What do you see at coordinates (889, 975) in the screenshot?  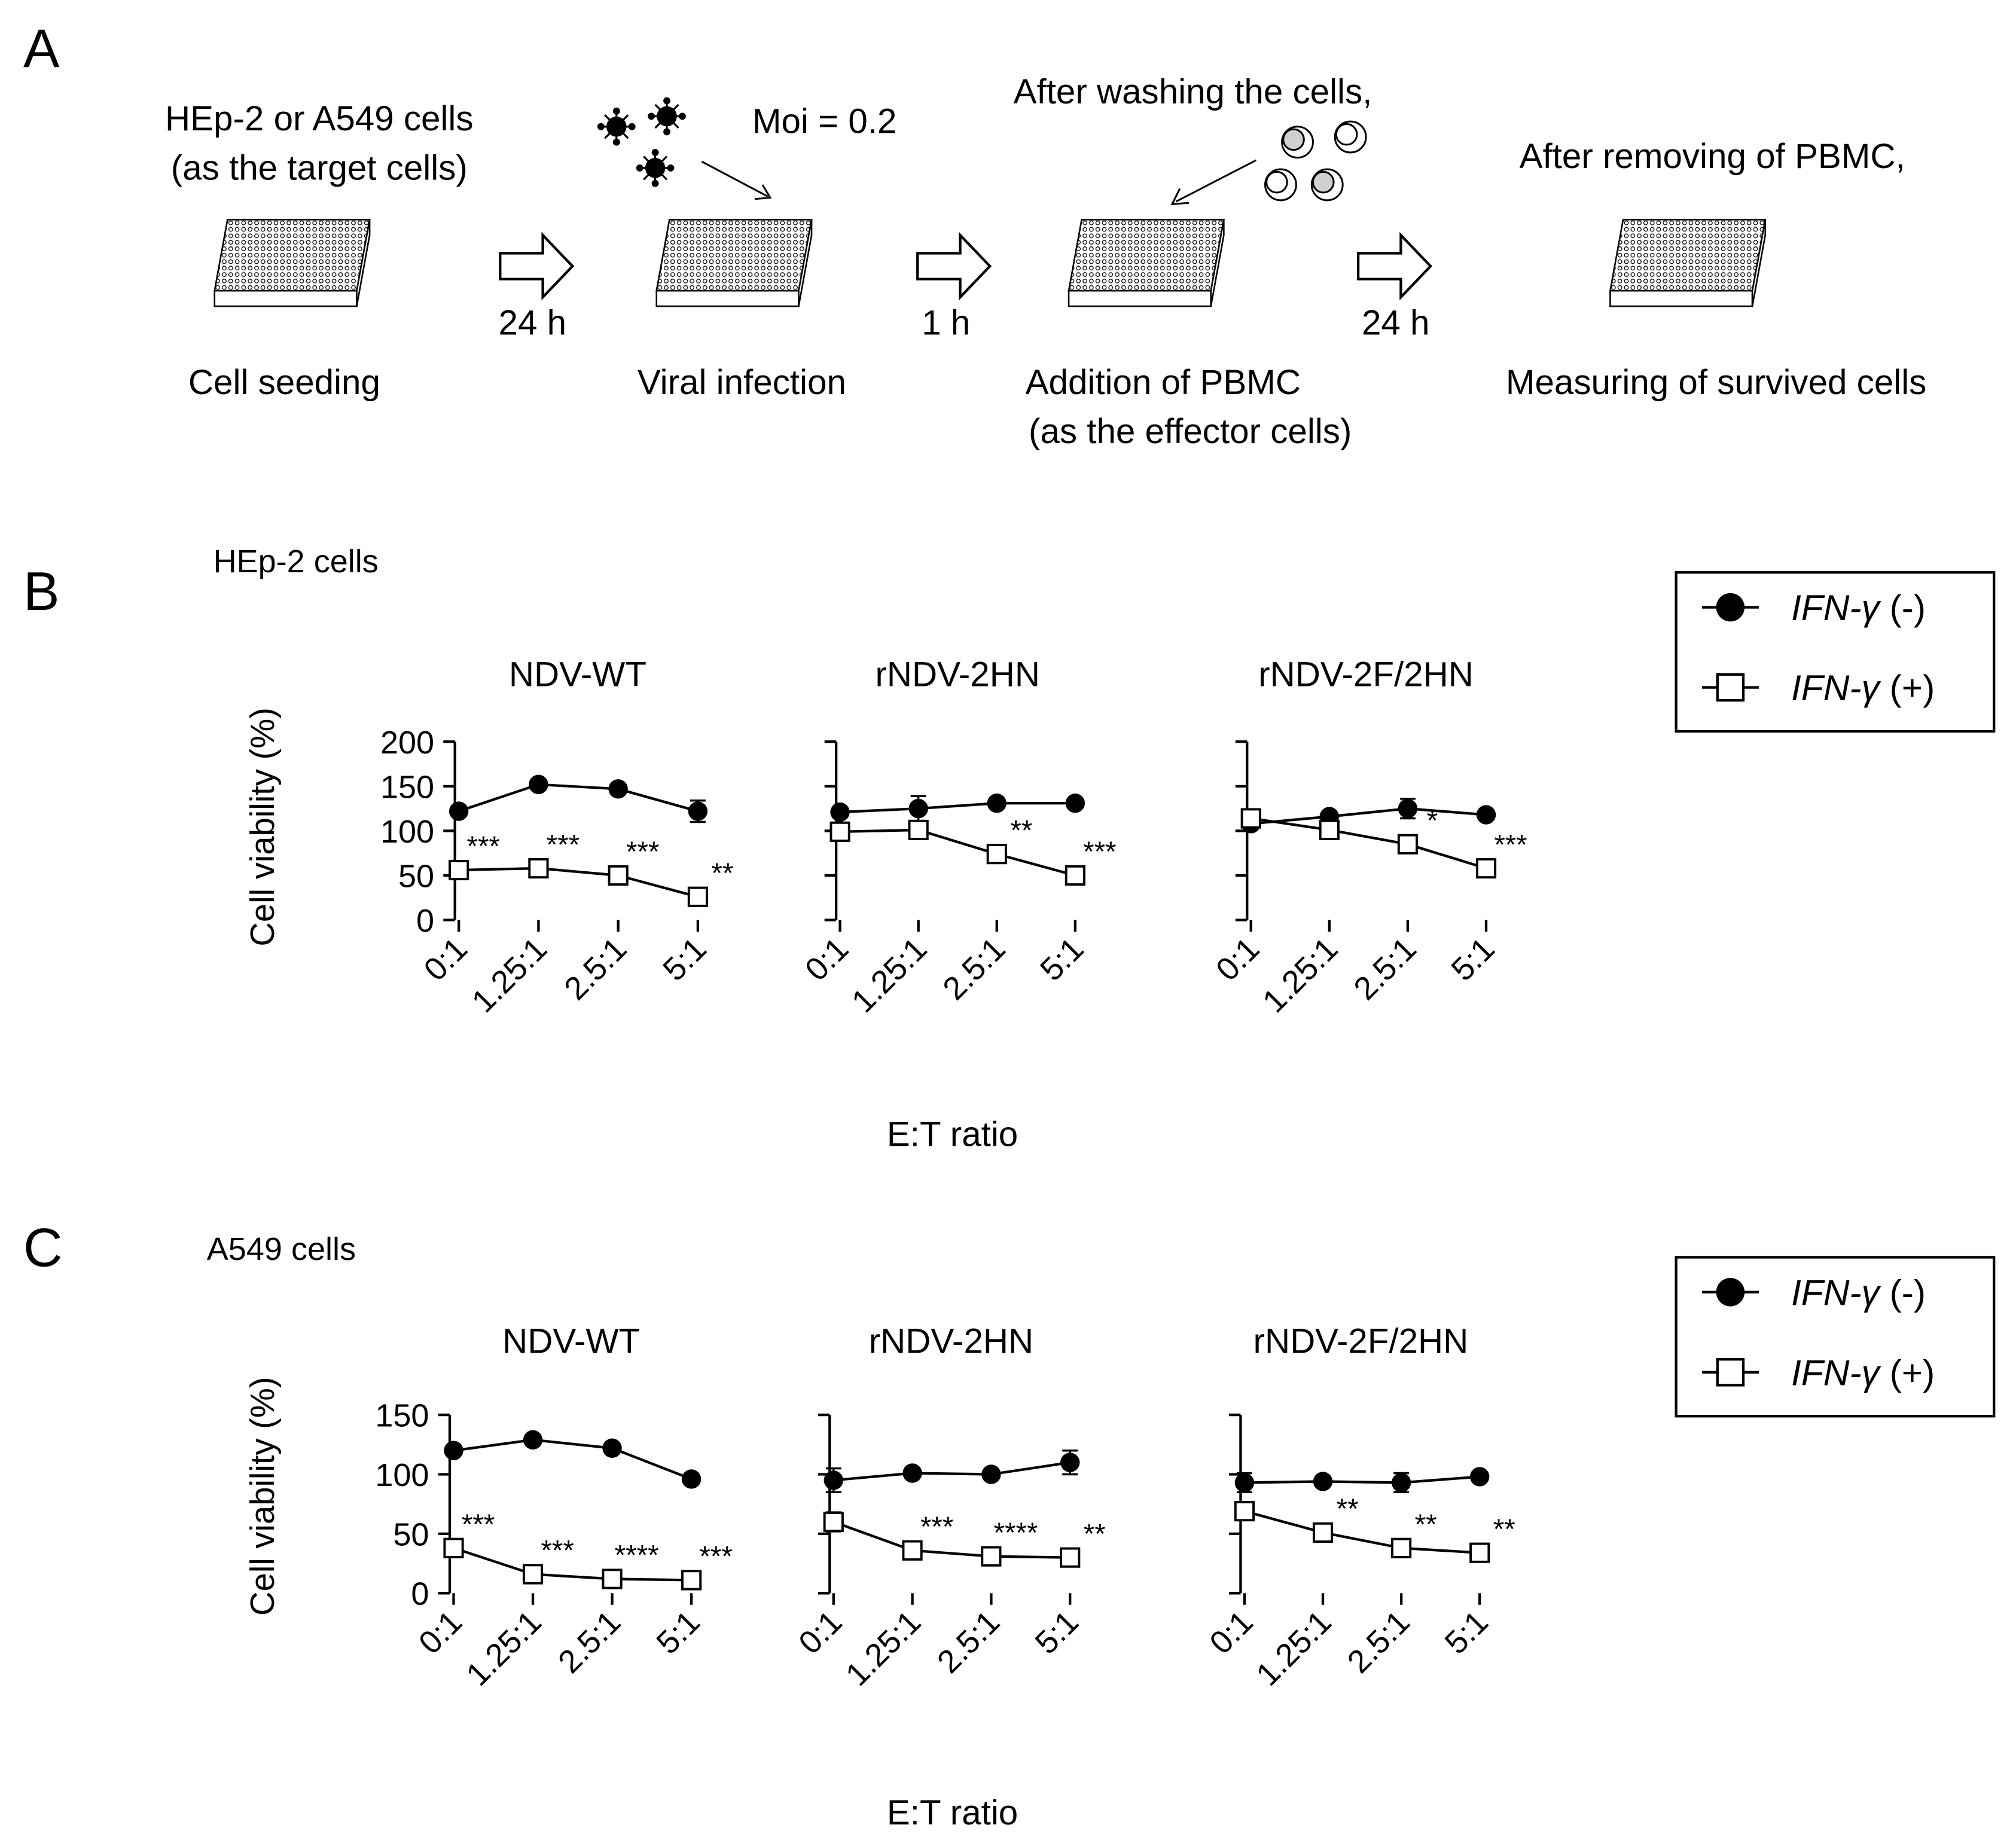 I see `chart-2-x-tick-label: 1.25:1` at bounding box center [889, 975].